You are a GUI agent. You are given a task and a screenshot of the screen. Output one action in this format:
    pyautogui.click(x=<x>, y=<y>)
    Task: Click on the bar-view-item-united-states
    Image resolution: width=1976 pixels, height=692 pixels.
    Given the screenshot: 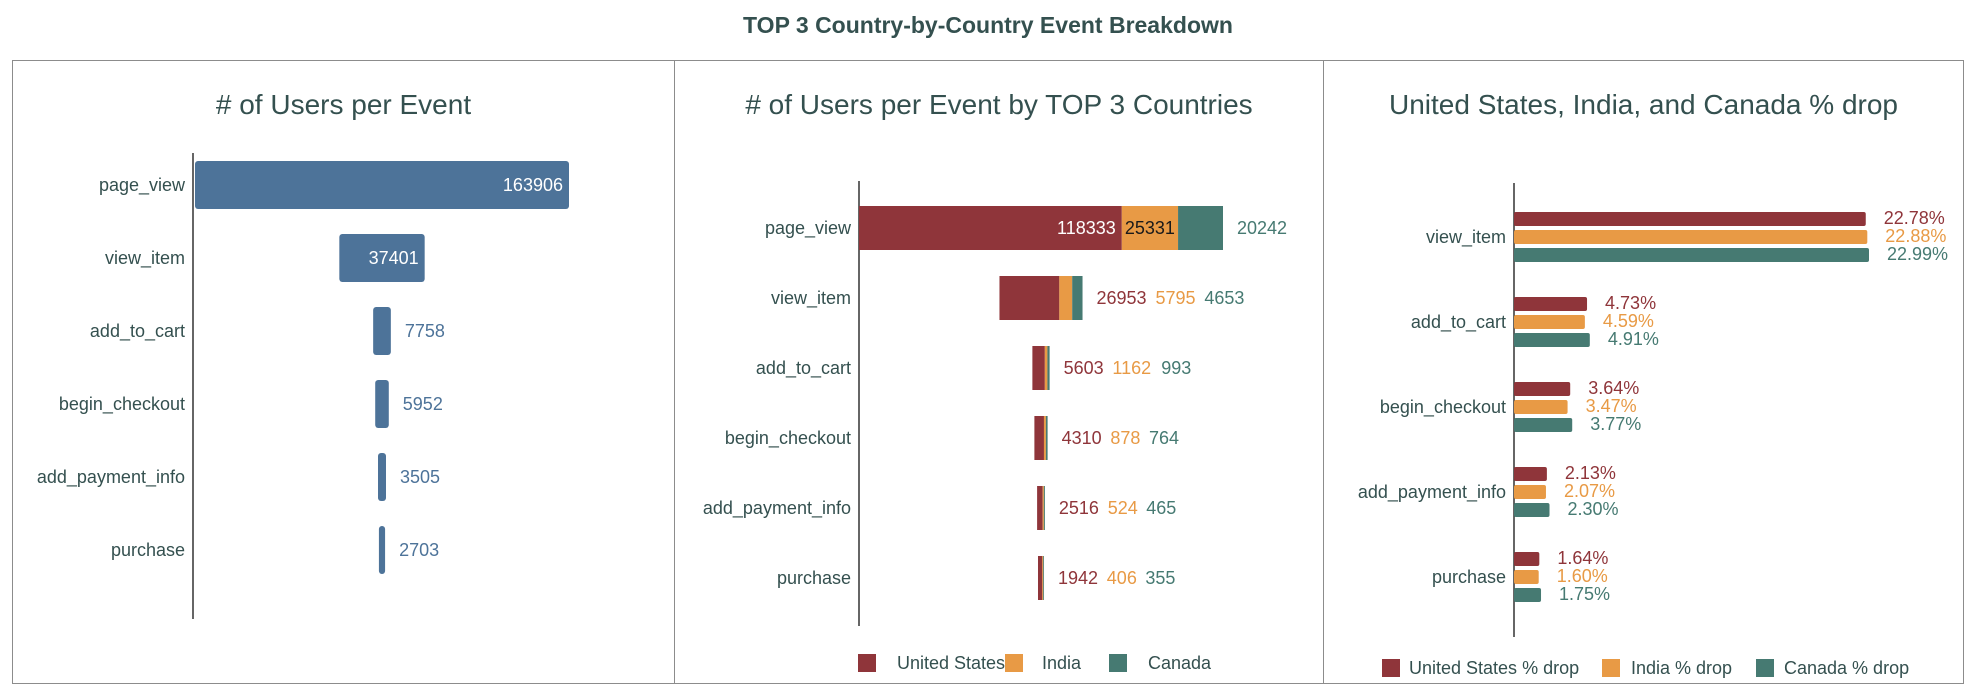 What is the action you would take?
    pyautogui.click(x=1029, y=298)
    